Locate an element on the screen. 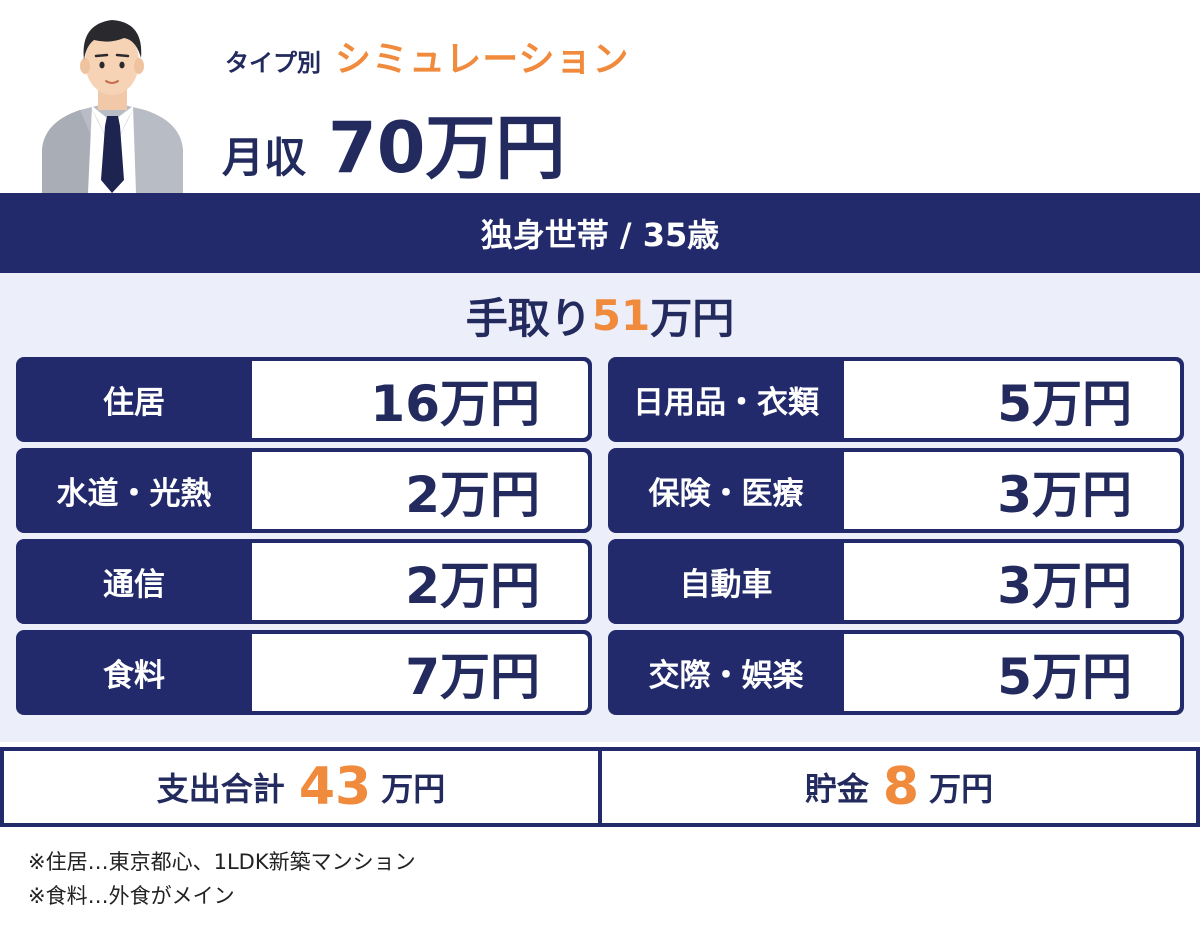 The width and height of the screenshot is (1200, 926). expense-category: 交際・娯楽 is located at coordinates (726, 676).